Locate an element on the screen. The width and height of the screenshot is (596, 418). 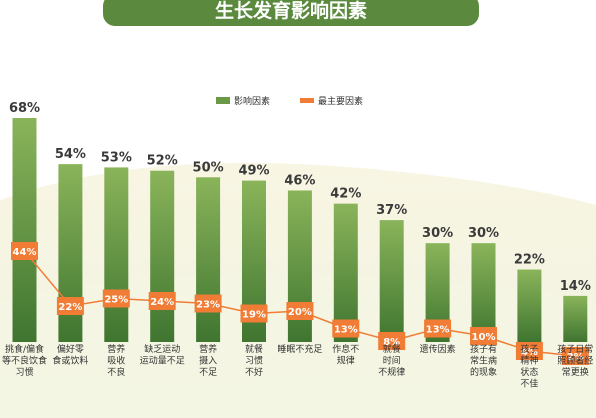
bar-value-label: 42% is located at coordinates (345, 194).